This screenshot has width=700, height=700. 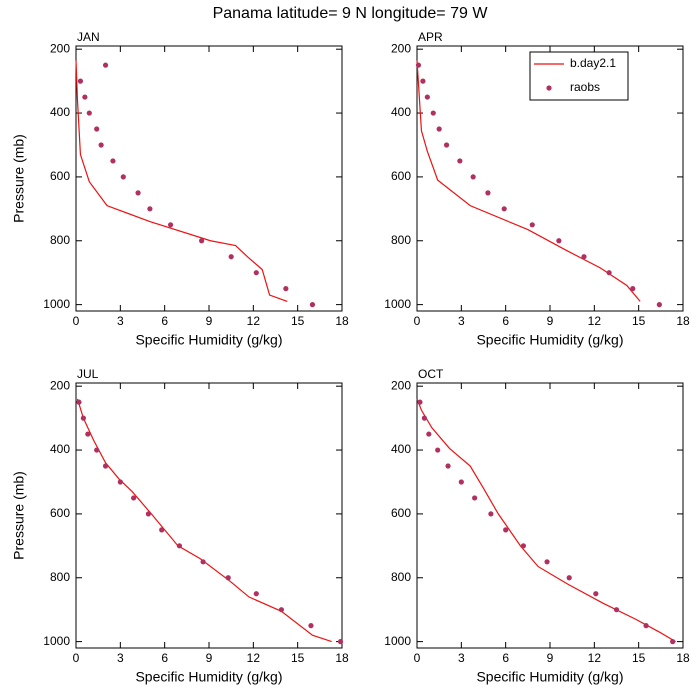 I want to click on legend-box, so click(x=579, y=76).